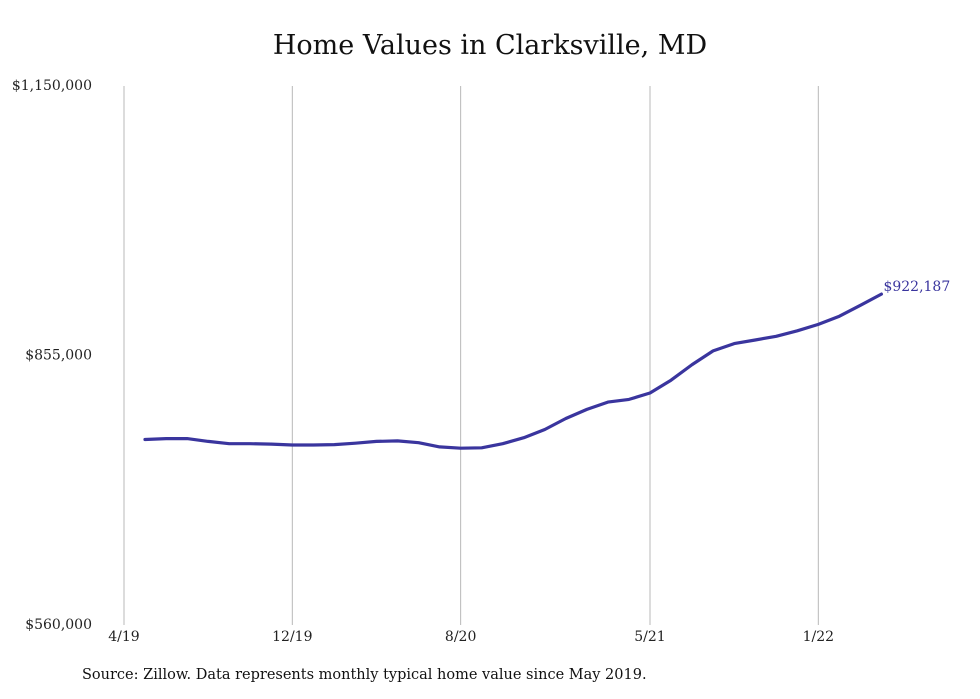 Image resolution: width=980 pixels, height=699 pixels. I want to click on y-tick-label: $855,000, so click(58, 356).